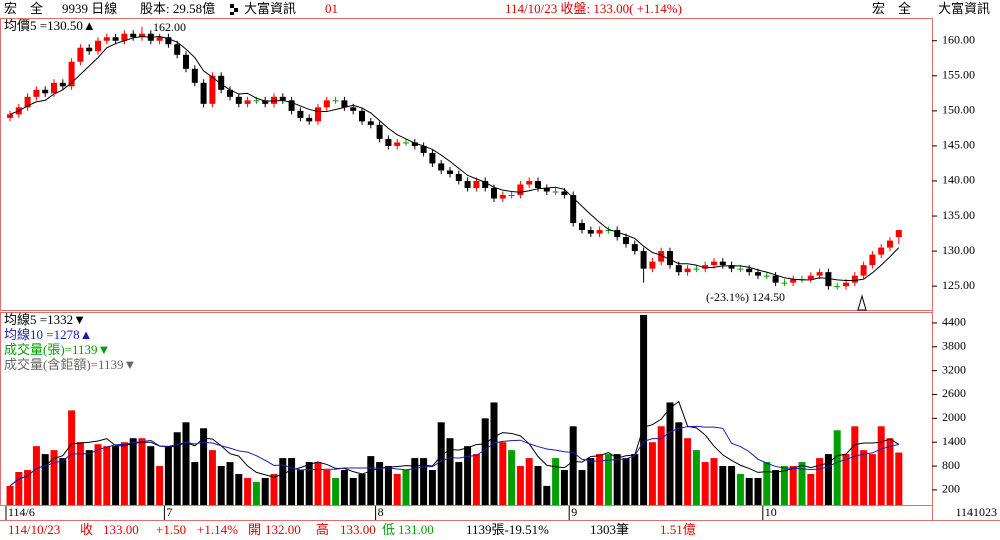 Image resolution: width=1000 pixels, height=540 pixels. Describe the element at coordinates (331, 8) in the screenshot. I see `page-number: 01` at that location.